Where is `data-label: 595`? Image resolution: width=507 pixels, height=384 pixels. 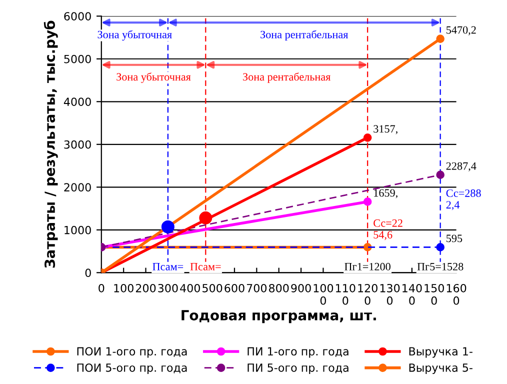 data-label: 595 is located at coordinates (454, 238).